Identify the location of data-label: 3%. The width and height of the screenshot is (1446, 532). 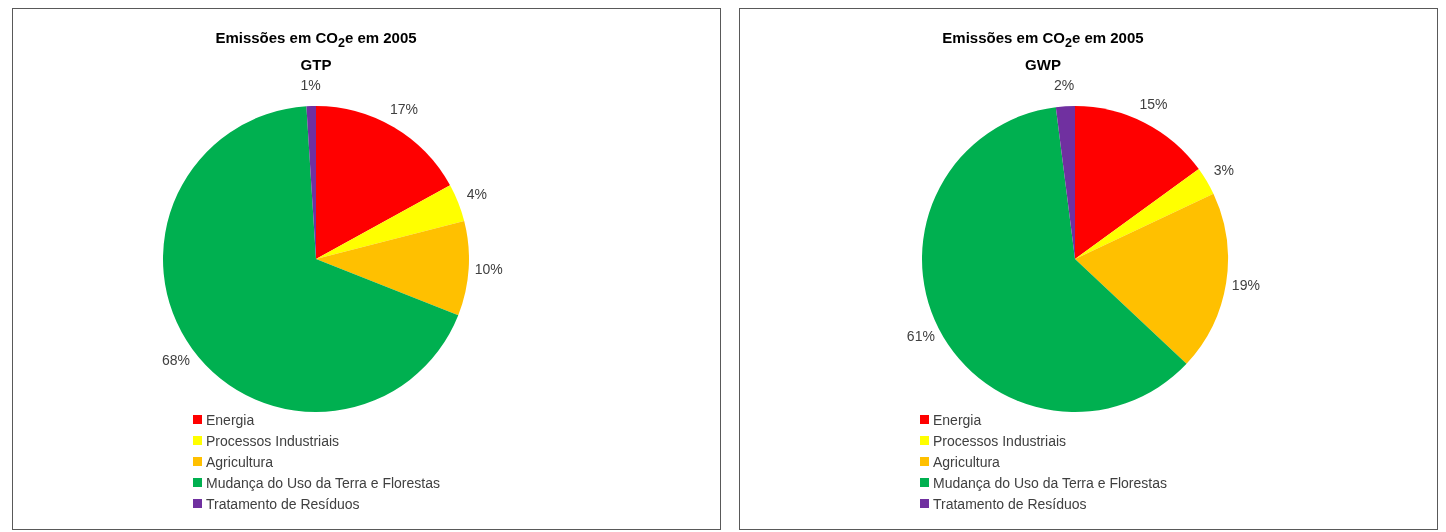
(1224, 169).